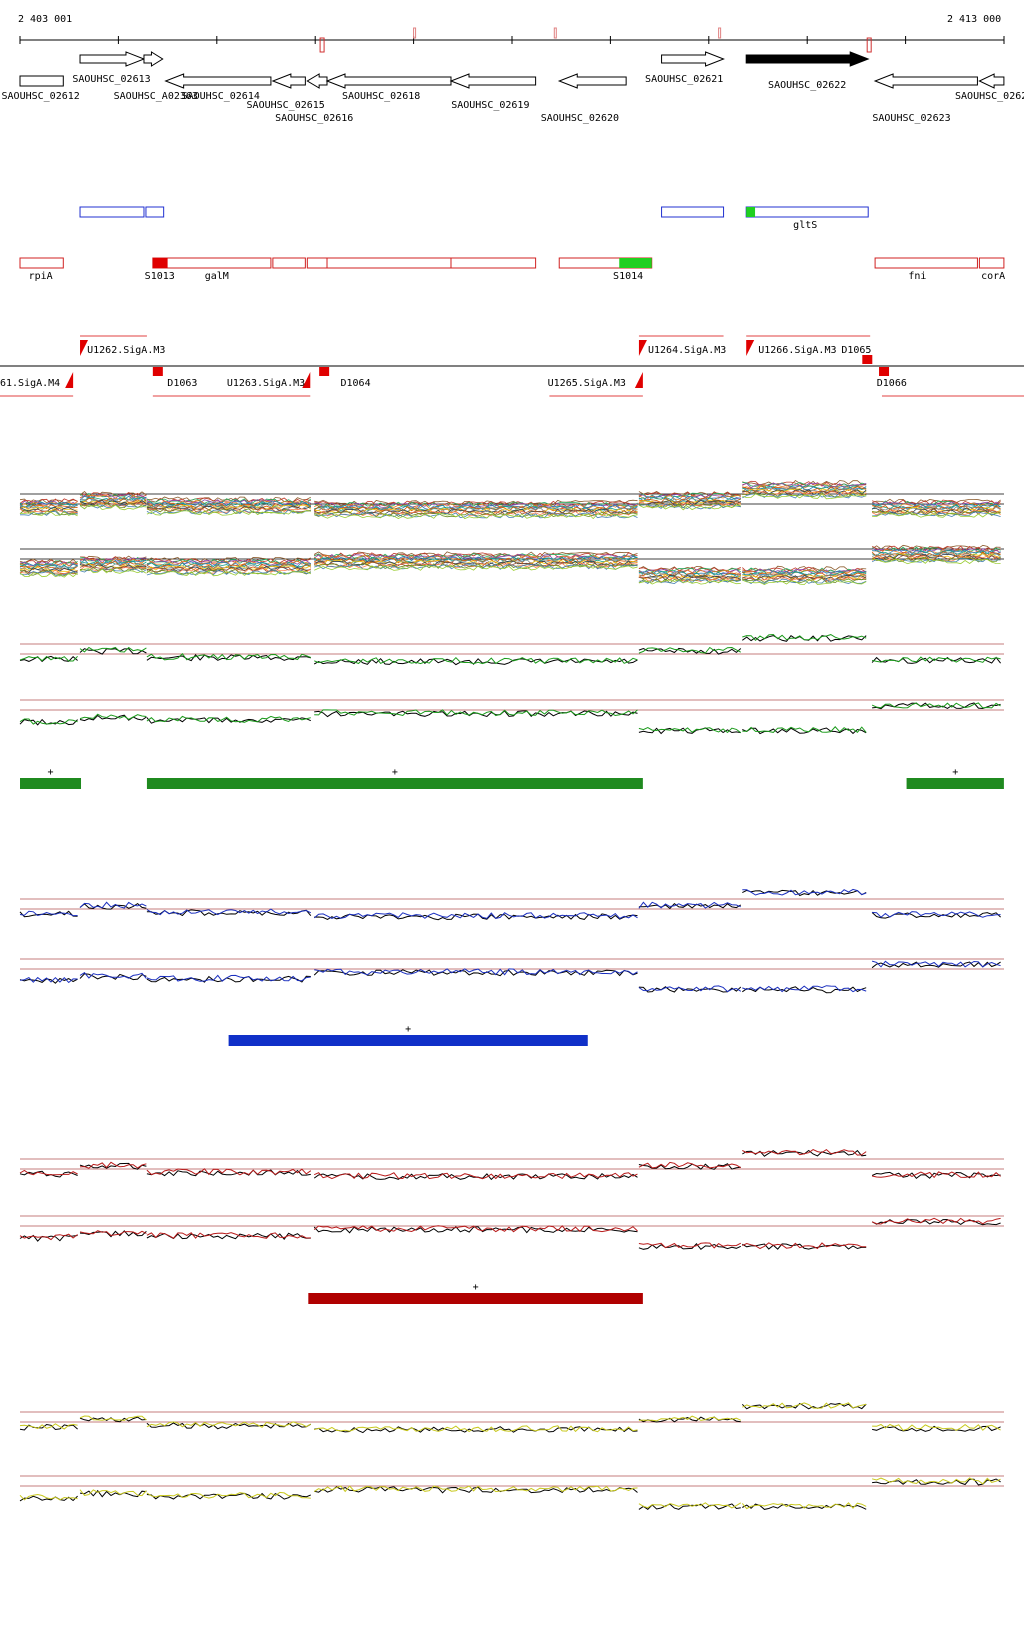 The height and width of the screenshot is (1640, 1024). What do you see at coordinates (490, 105) in the screenshot?
I see `gene-label: SAOUHSC_02619` at bounding box center [490, 105].